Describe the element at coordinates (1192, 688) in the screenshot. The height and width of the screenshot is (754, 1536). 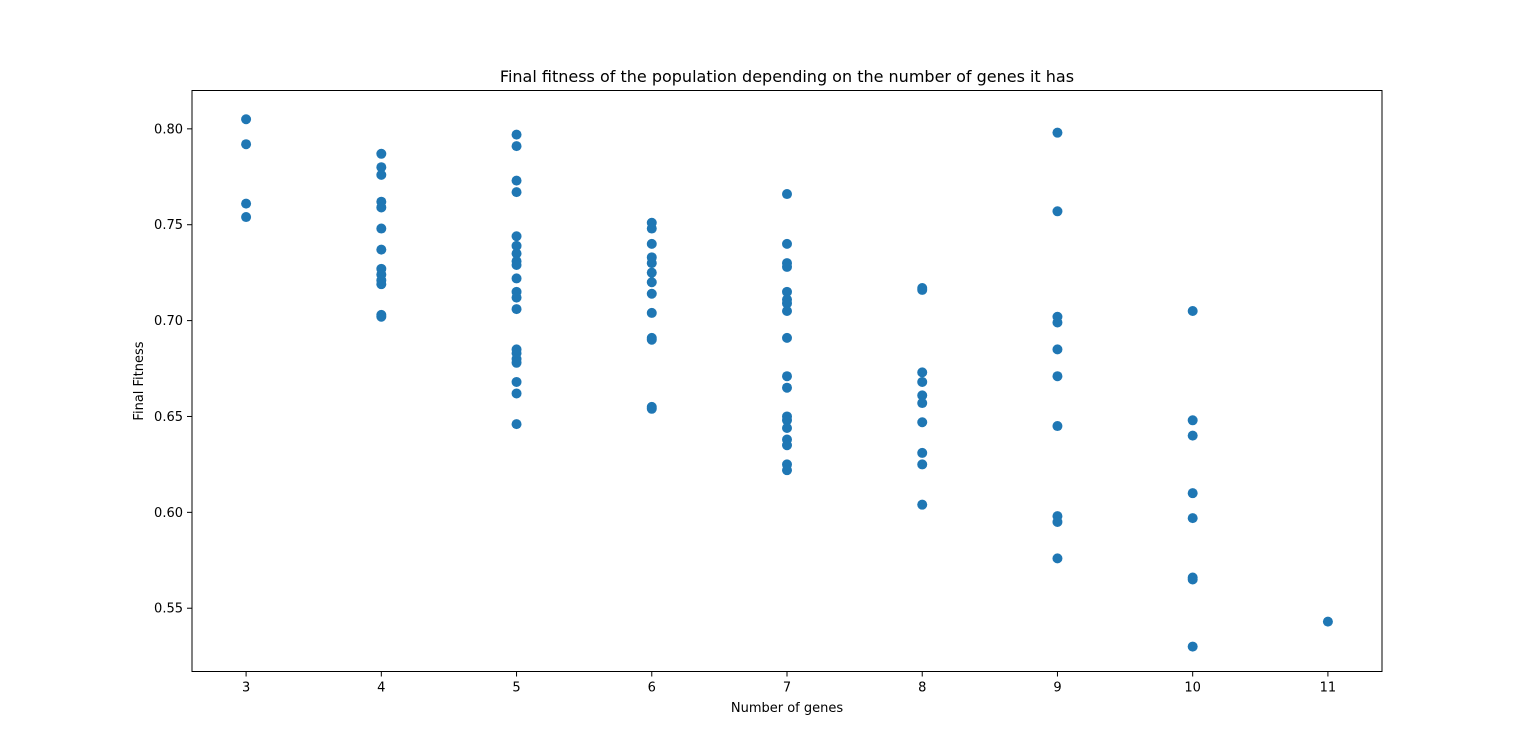
I see `x-tick-label-7: 10` at that location.